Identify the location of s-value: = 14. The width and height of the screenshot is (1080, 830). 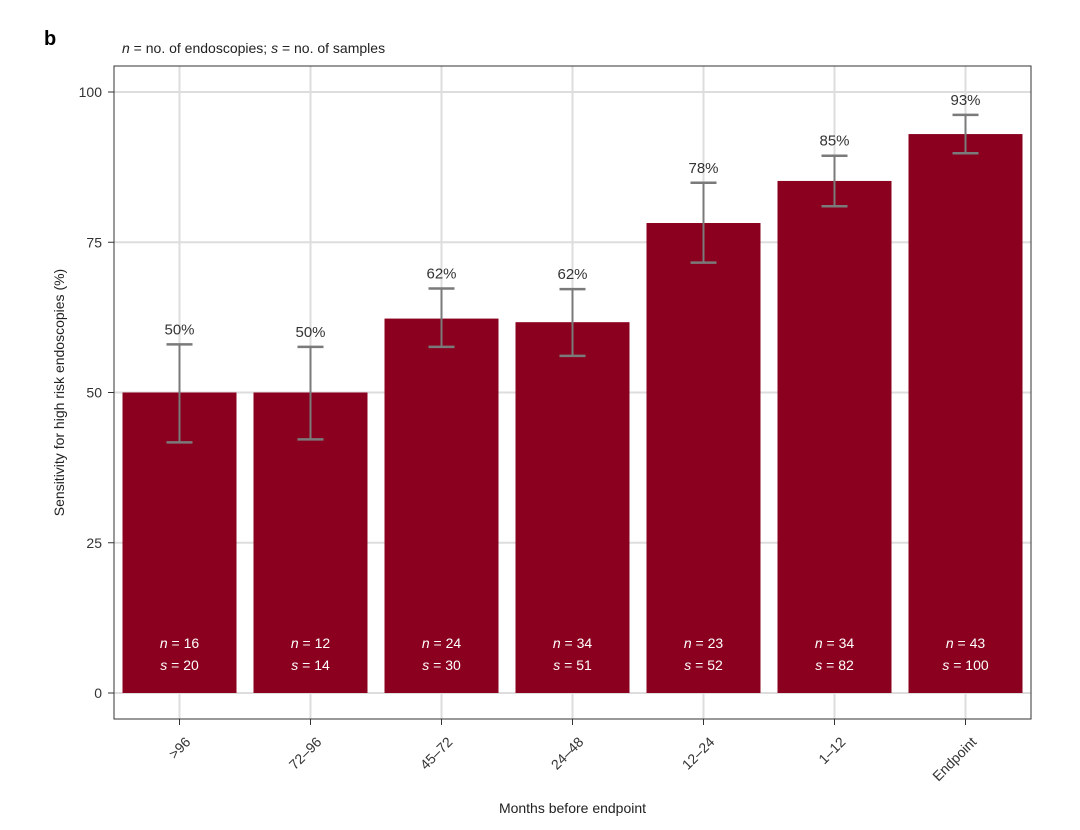
(314, 665).